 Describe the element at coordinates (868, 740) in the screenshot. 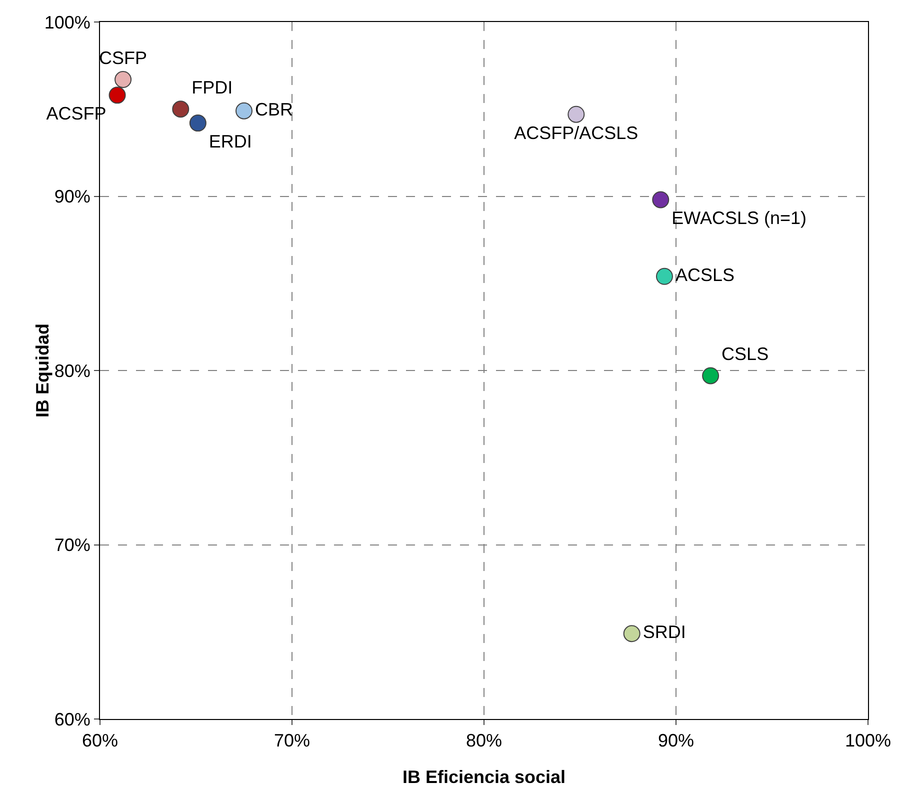

I see `x-tick-label: 100%` at that location.